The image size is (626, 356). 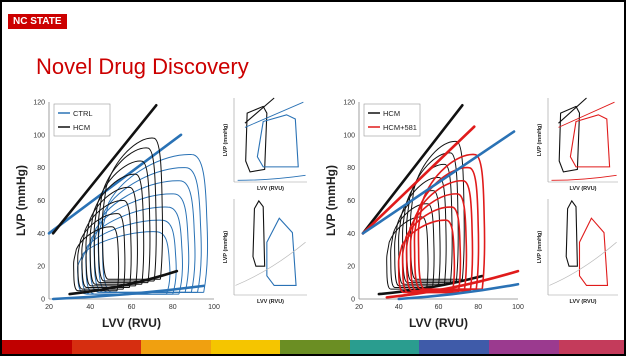 I want to click on nc-state-logo: NC STATE, so click(x=37, y=21).